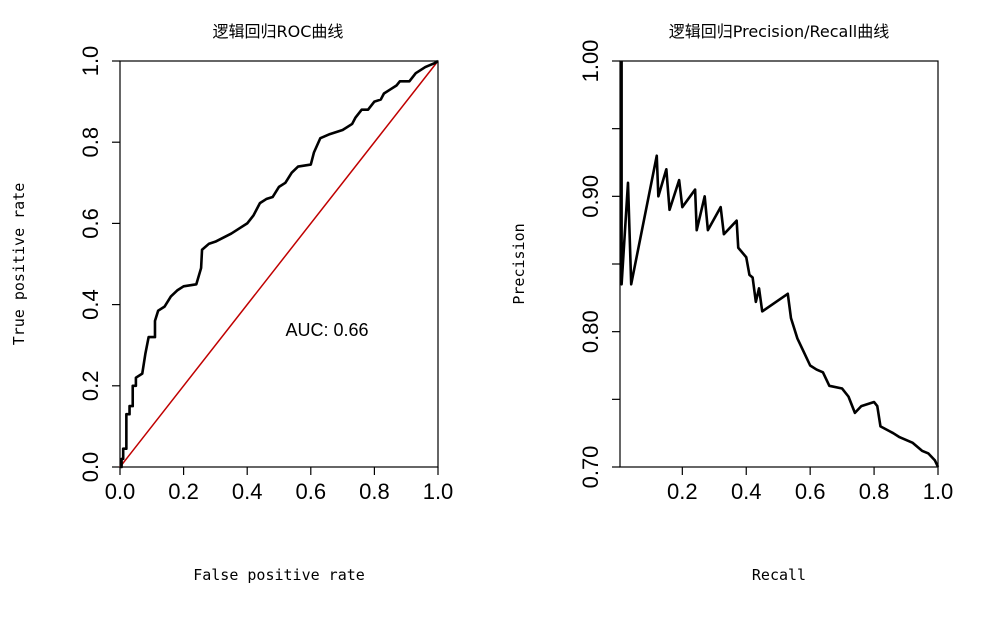 The width and height of the screenshot is (1000, 618). Describe the element at coordinates (590, 467) in the screenshot. I see `y-tick-label: 0.70` at that location.